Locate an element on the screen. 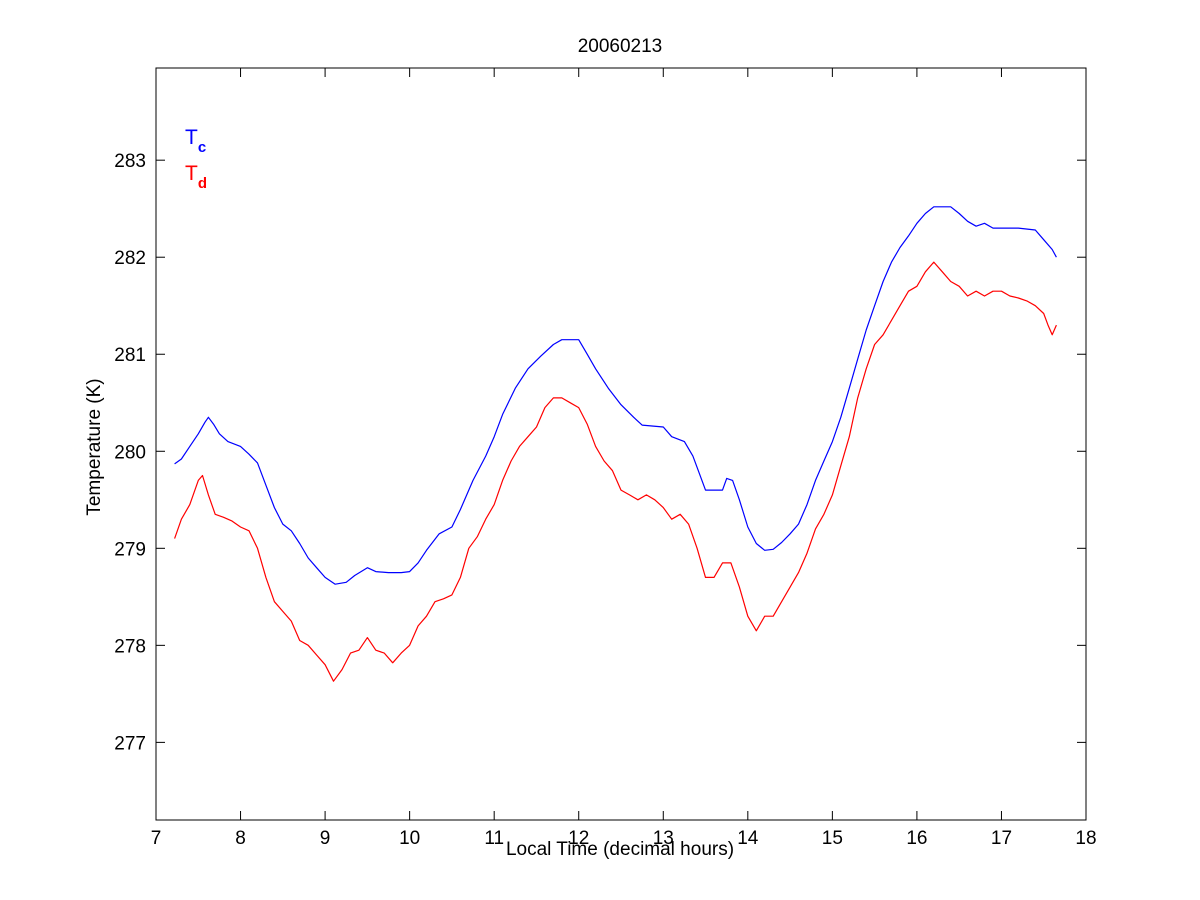  y-tick-label: 280 is located at coordinates (130, 452).